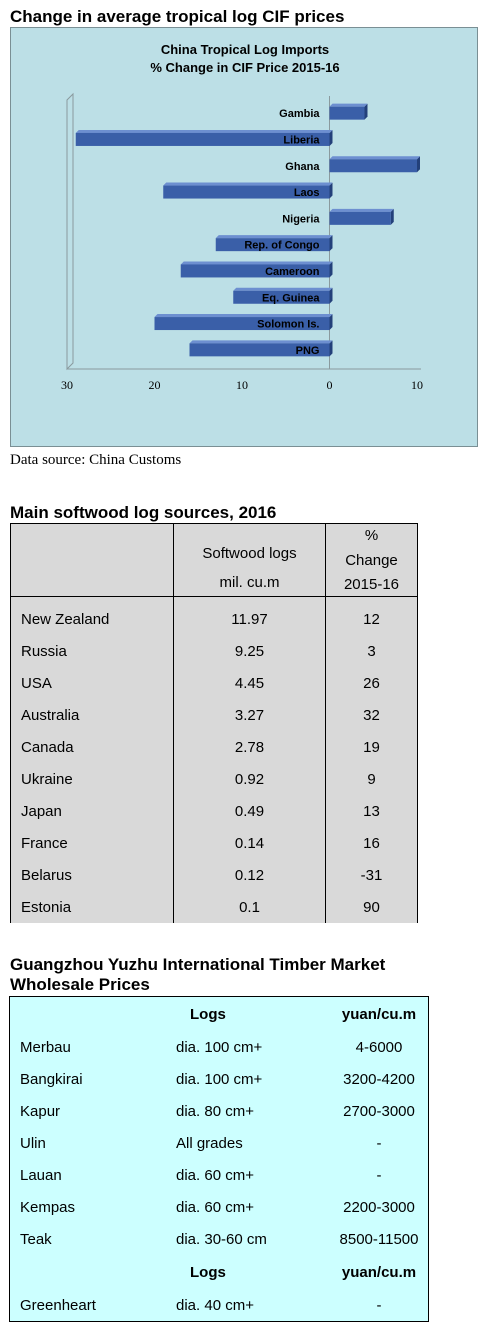  What do you see at coordinates (371, 779) in the screenshot?
I see `change-cell: 9` at bounding box center [371, 779].